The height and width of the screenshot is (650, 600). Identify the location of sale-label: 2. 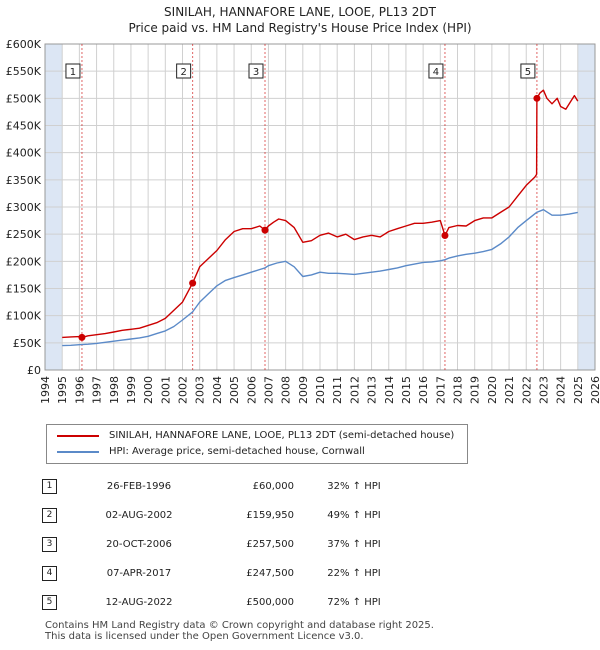
(183, 72).